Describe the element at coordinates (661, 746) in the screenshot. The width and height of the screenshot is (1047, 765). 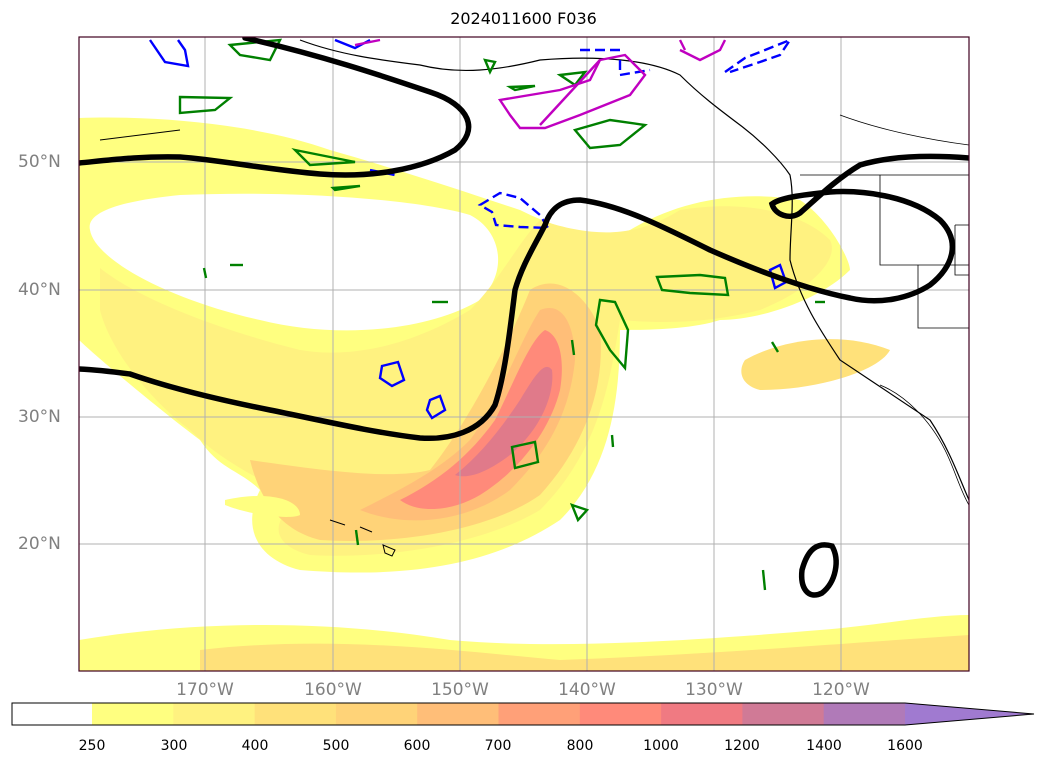
I see `colorbar-tick: 1000` at that location.